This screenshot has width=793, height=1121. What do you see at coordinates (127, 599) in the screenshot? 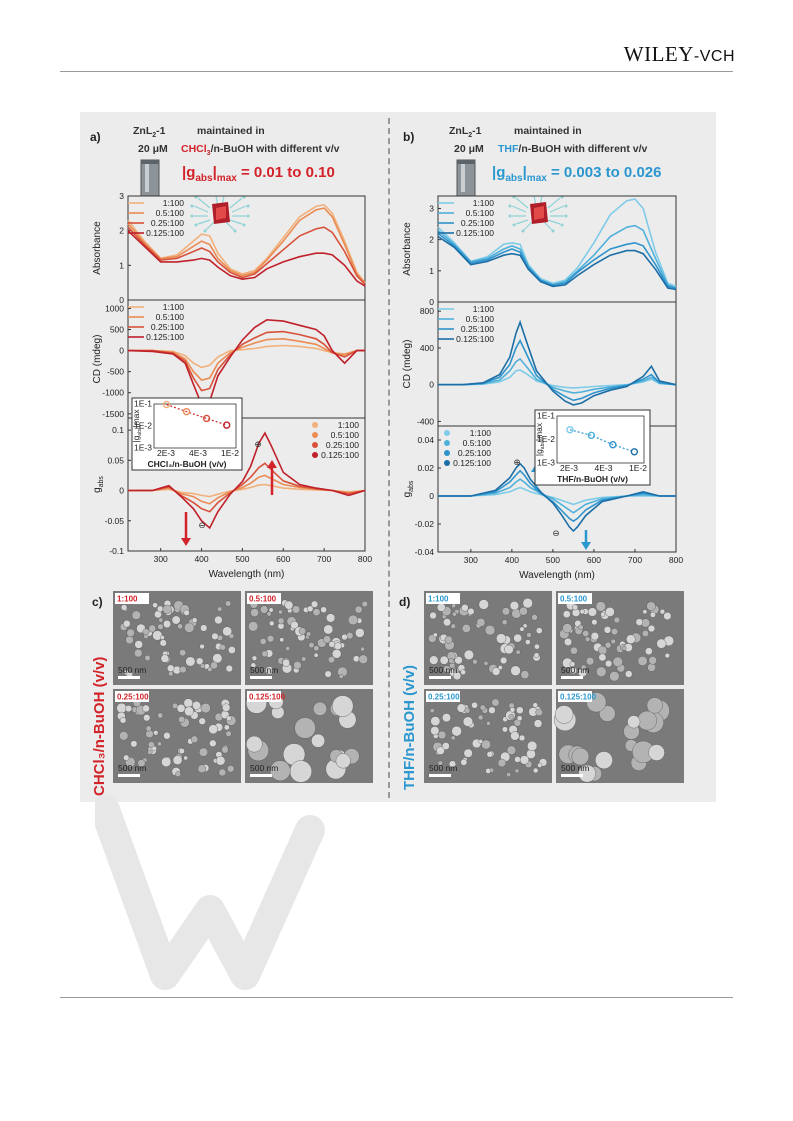
I see `sem-tag-label: 1:100` at bounding box center [127, 599].